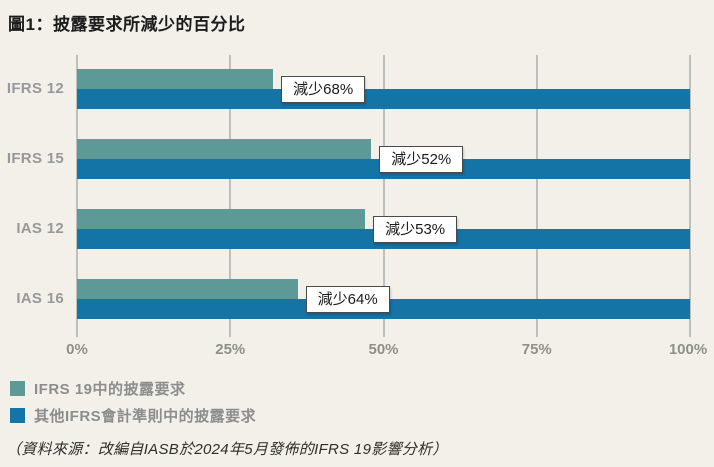 Image resolution: width=714 pixels, height=467 pixels. I want to click on x-tick-100: 100%, so click(688, 349).